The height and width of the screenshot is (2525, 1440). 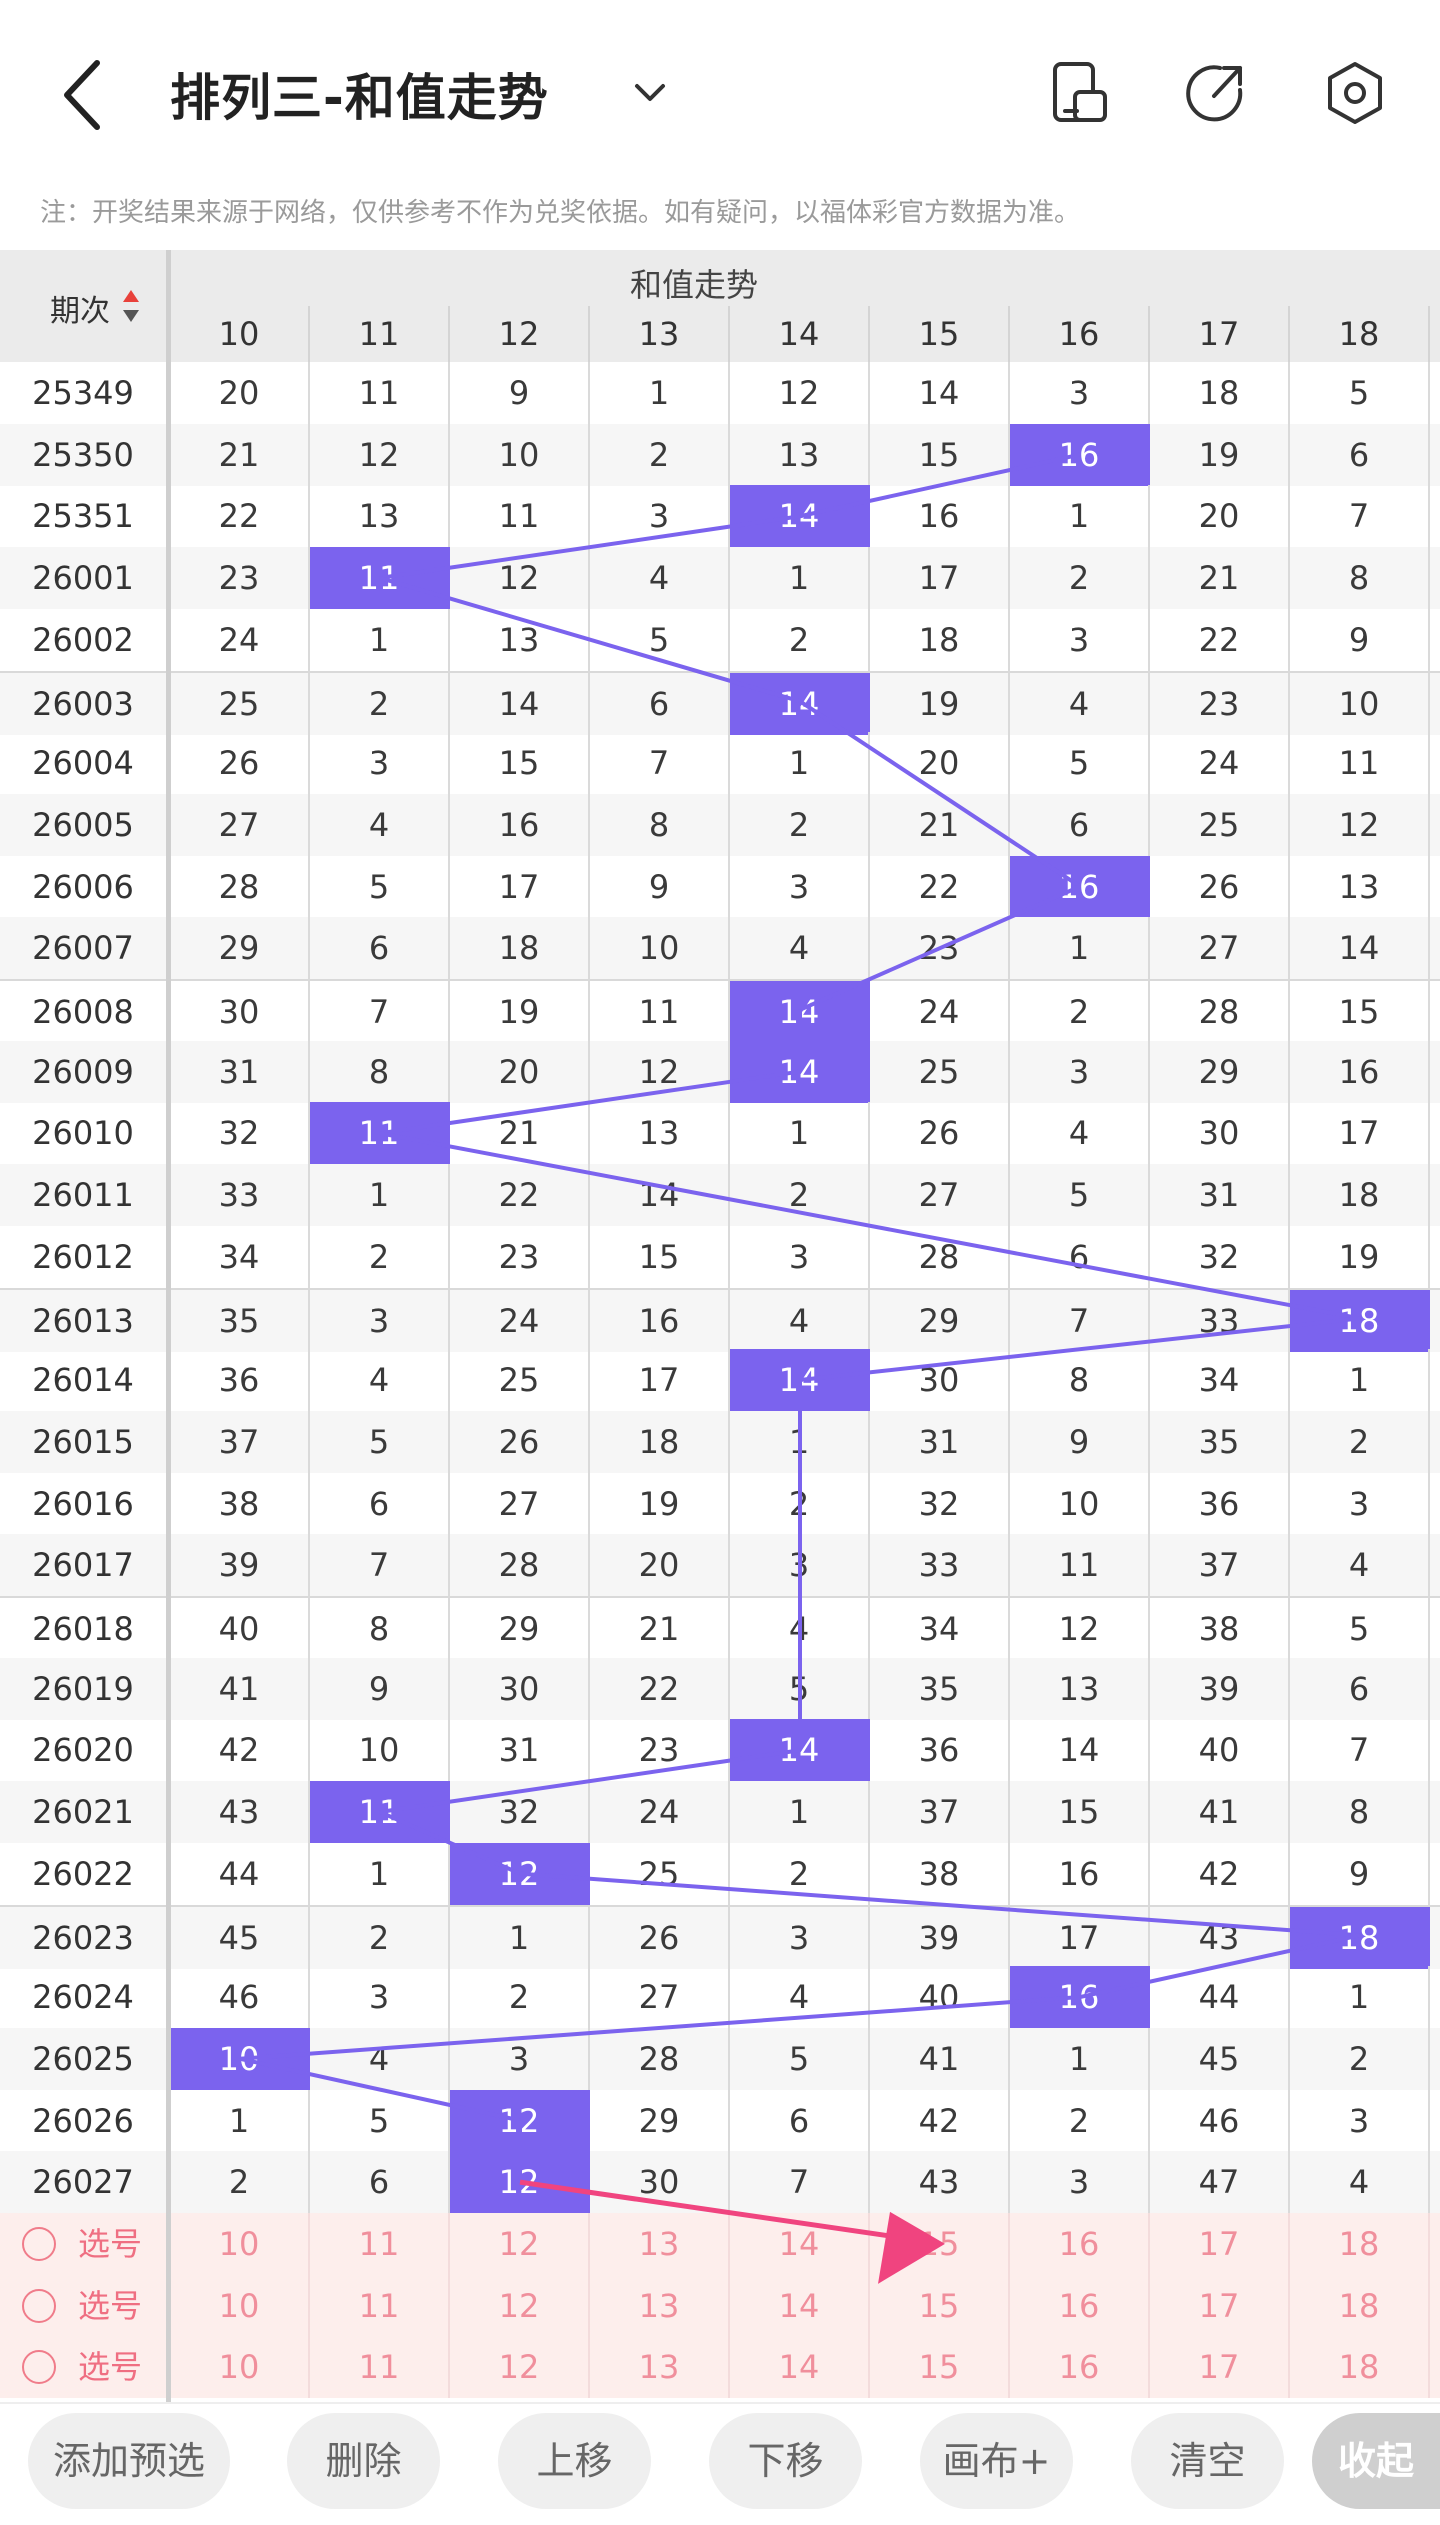 What do you see at coordinates (129, 2461) in the screenshot?
I see `add-preselect-button: 添加预选` at bounding box center [129, 2461].